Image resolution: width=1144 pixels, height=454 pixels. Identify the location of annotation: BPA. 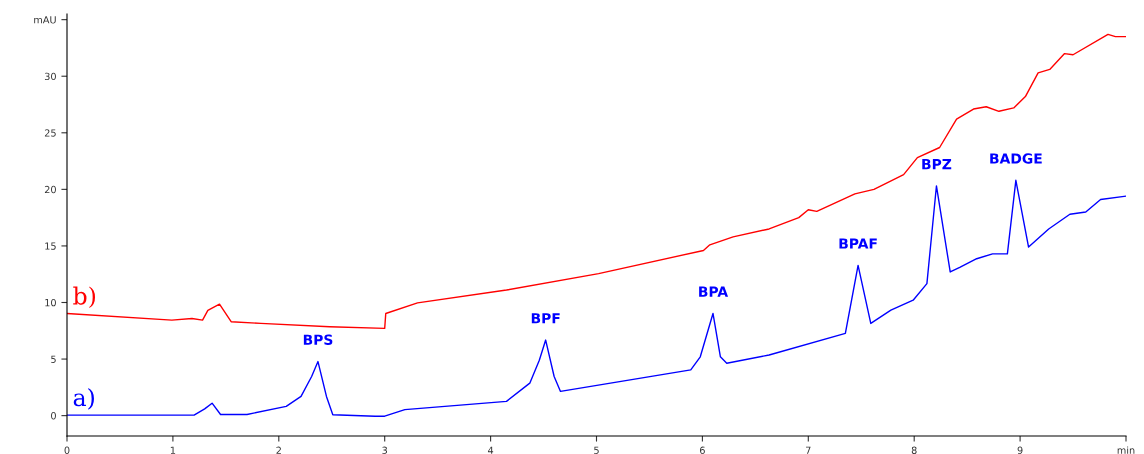
(714, 291).